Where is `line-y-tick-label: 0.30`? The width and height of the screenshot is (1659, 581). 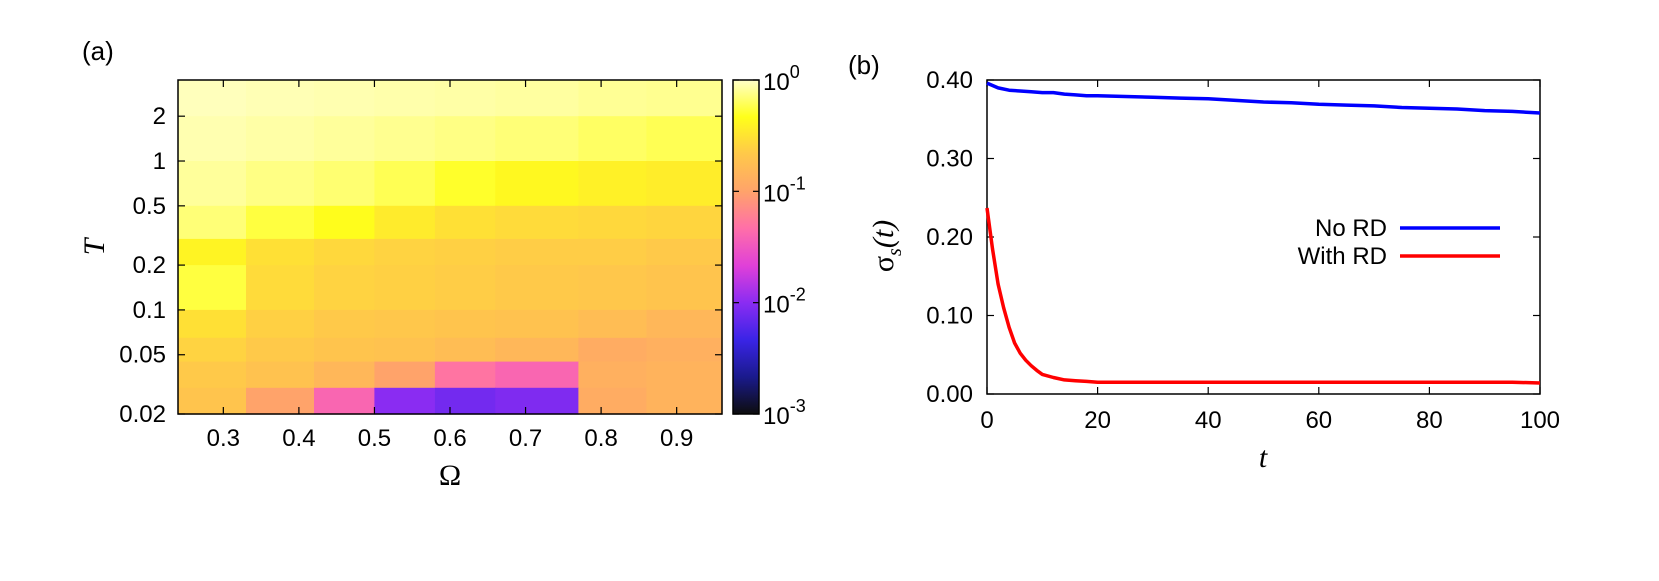 line-y-tick-label: 0.30 is located at coordinates (949, 159).